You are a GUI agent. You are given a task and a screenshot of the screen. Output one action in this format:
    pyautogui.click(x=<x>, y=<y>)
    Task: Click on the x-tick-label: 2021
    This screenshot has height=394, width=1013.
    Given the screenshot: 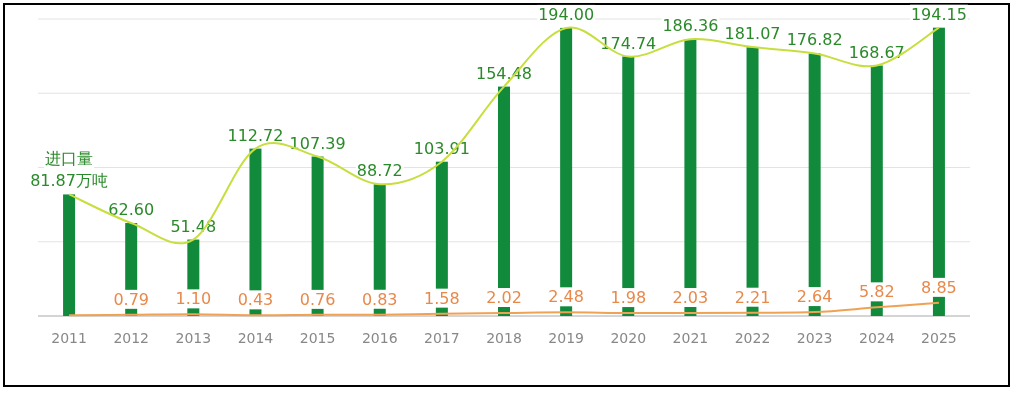 What is the action you would take?
    pyautogui.click(x=690, y=338)
    